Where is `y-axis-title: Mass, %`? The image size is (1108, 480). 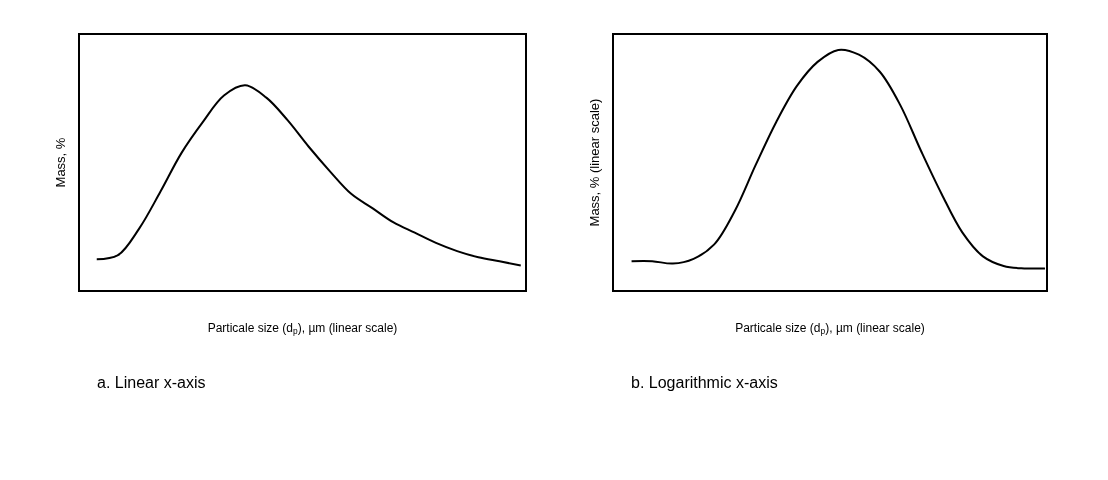 y-axis-title: Mass, % is located at coordinates (60, 162).